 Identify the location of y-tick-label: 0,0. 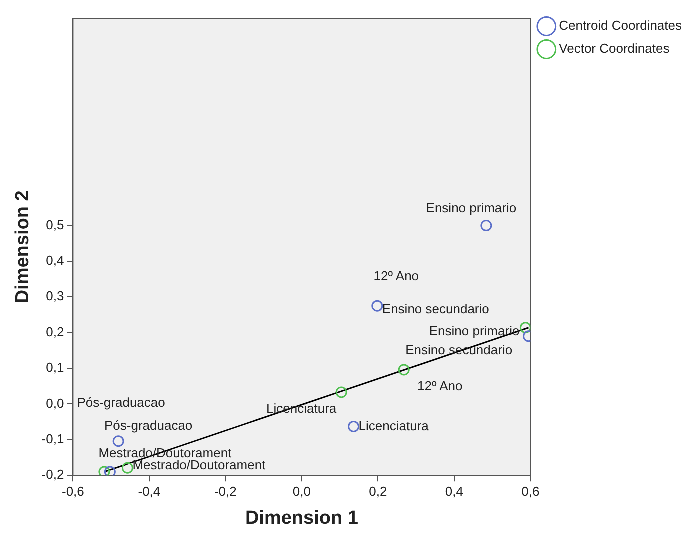
(55, 403).